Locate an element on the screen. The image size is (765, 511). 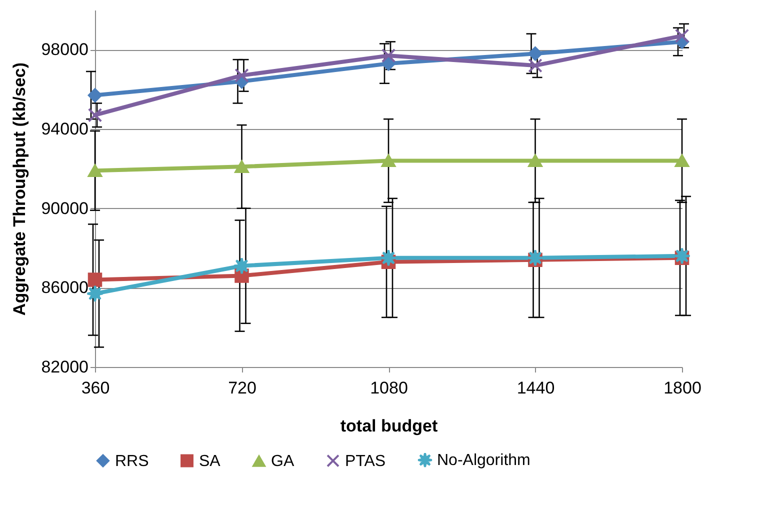
legend-label: GA is located at coordinates (282, 461).